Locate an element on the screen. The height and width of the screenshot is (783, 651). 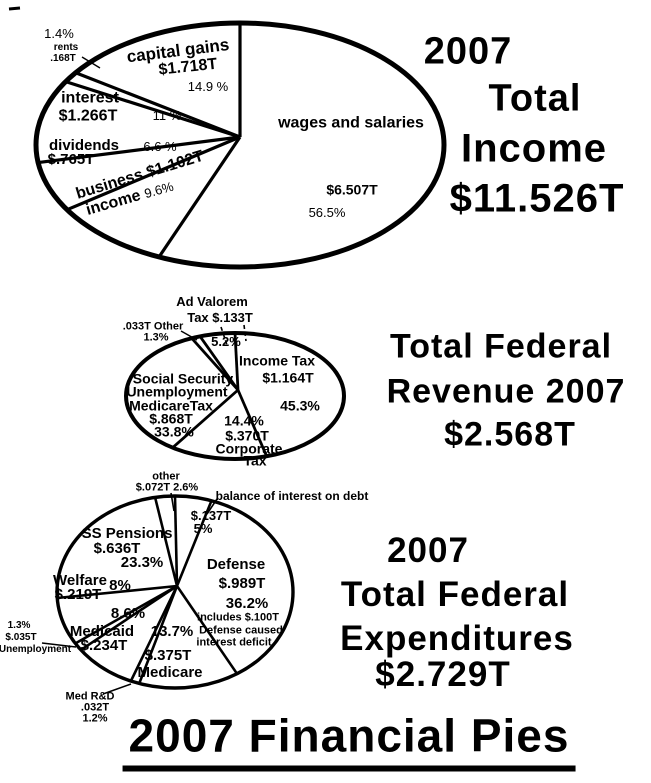
ss-pensions-pct-label: 23.3% is located at coordinates (142, 563).